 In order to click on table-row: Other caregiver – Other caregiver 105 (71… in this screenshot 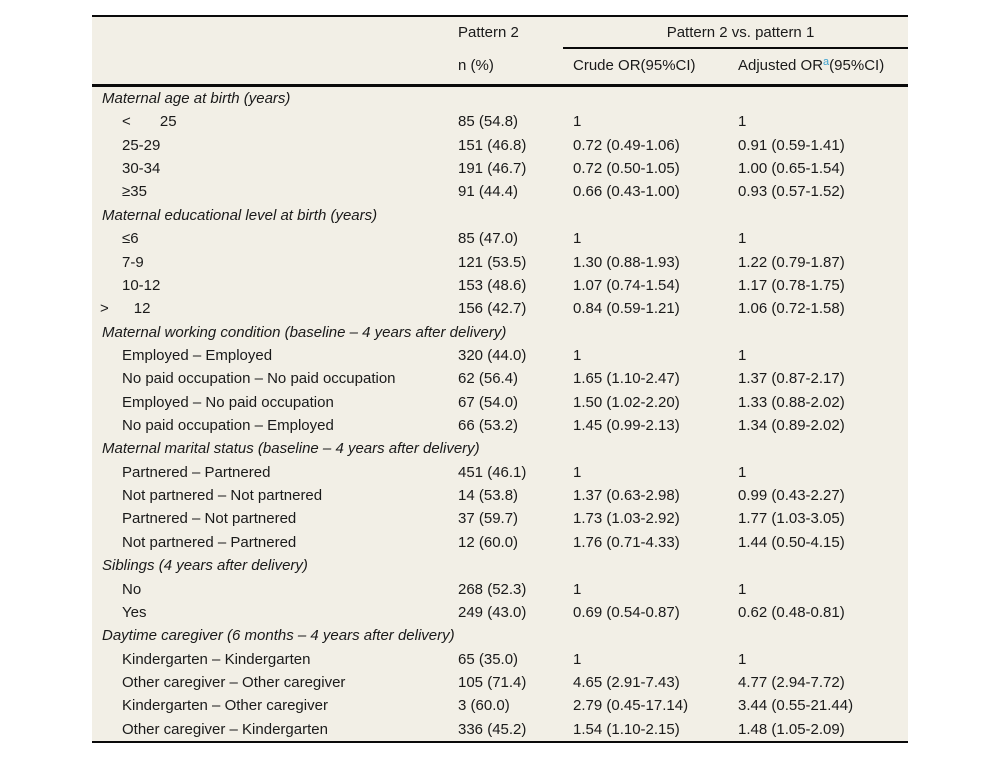, I will do `click(500, 682)`.